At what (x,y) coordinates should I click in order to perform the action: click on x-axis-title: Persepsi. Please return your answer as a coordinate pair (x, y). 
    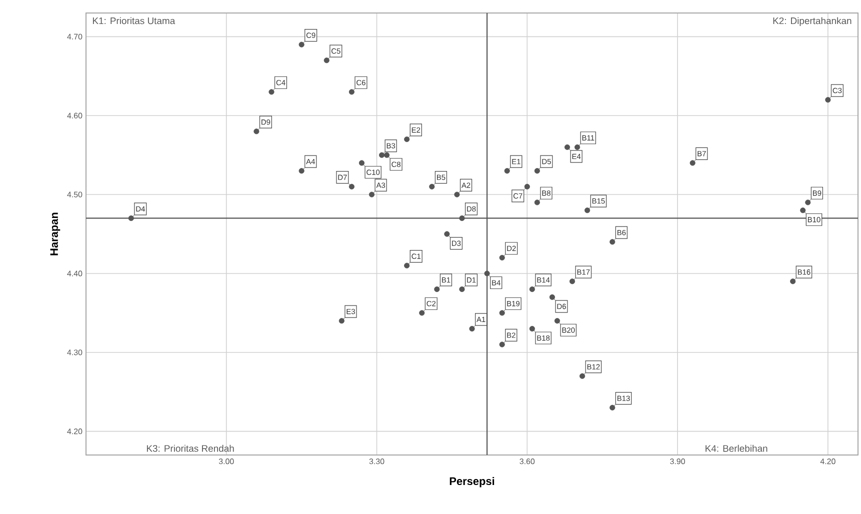
    Looking at the image, I should click on (472, 482).